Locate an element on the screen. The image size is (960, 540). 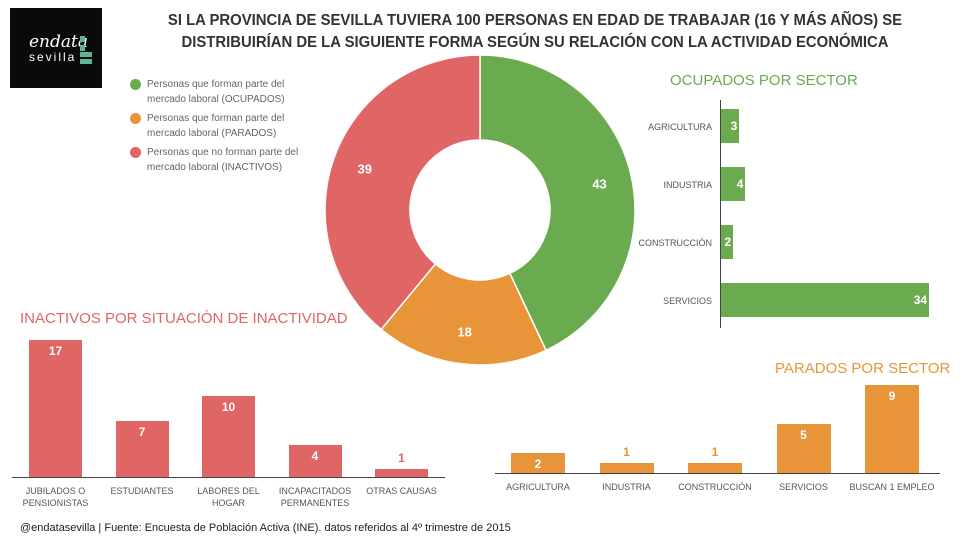
ocupados-axis is located at coordinates (720, 214).